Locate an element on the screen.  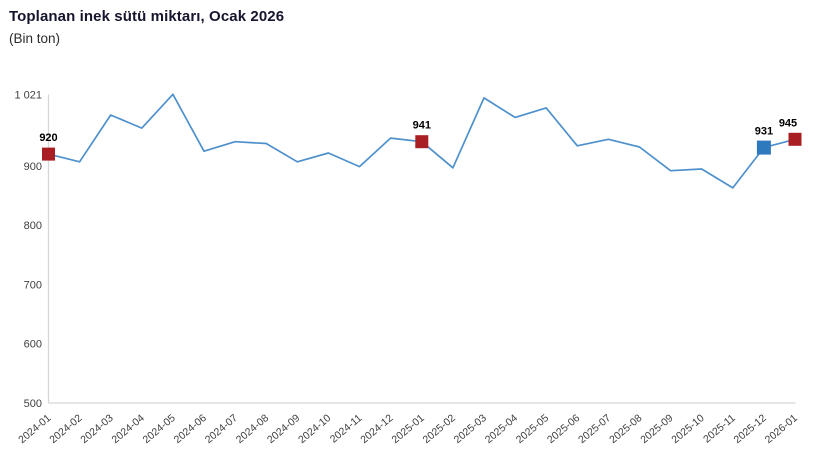
y-axis-label: 700 is located at coordinates (33, 285).